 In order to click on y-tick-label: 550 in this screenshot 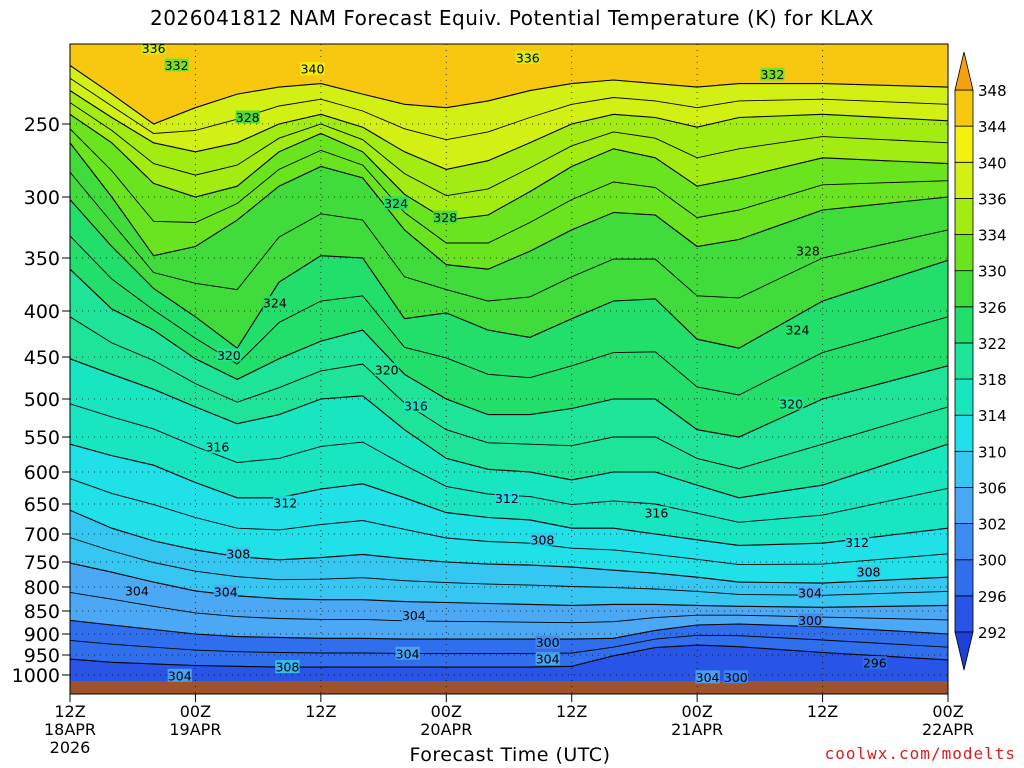, I will do `click(42, 438)`.